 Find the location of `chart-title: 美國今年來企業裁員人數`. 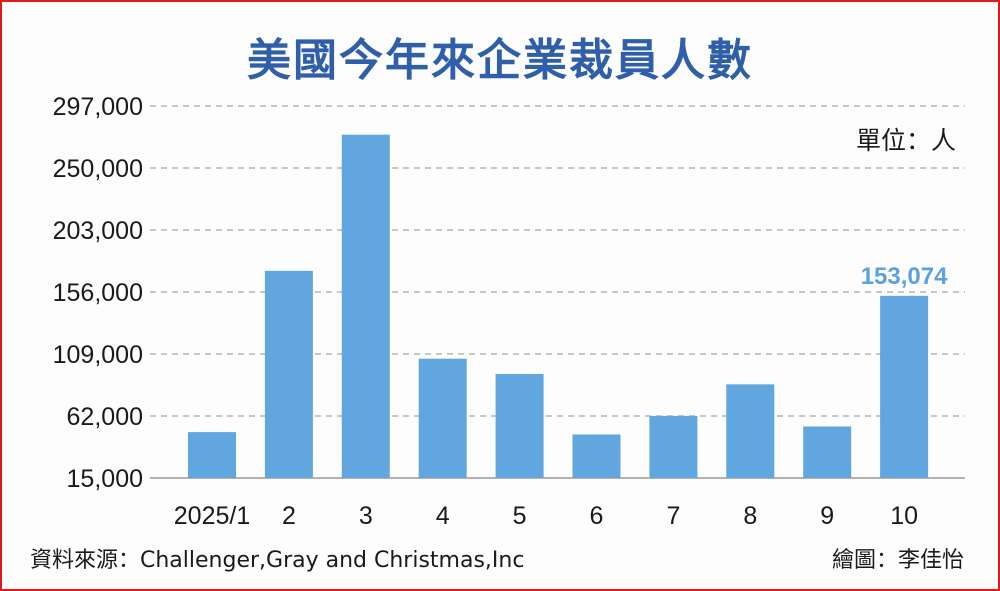

chart-title: 美國今年來企業裁員人數 is located at coordinates (500, 60).